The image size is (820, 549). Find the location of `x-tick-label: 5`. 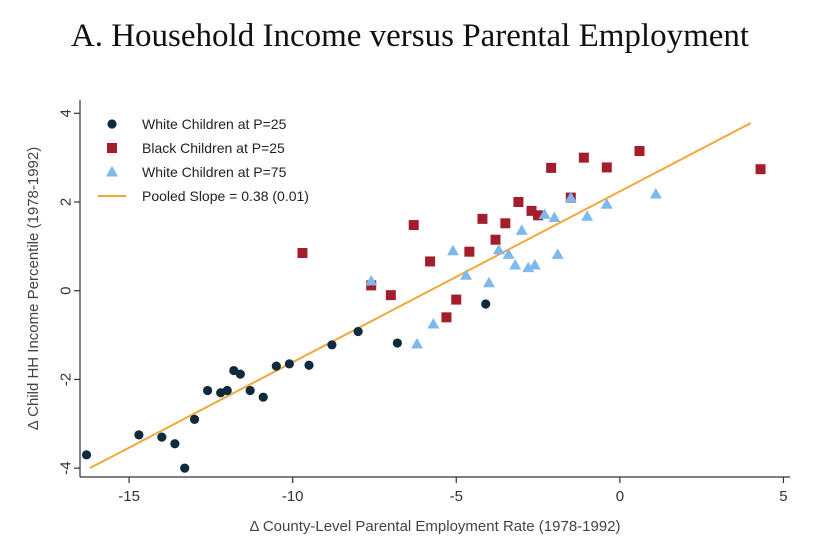

x-tick-label: 5 is located at coordinates (783, 496).